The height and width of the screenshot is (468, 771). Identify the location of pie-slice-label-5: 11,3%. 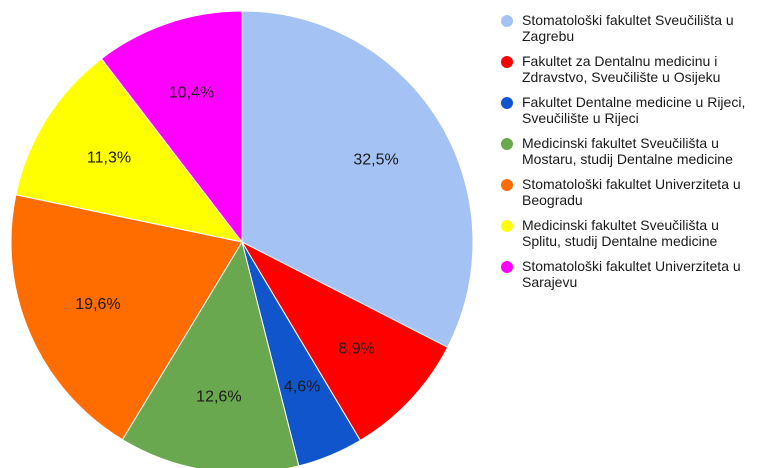
(109, 158).